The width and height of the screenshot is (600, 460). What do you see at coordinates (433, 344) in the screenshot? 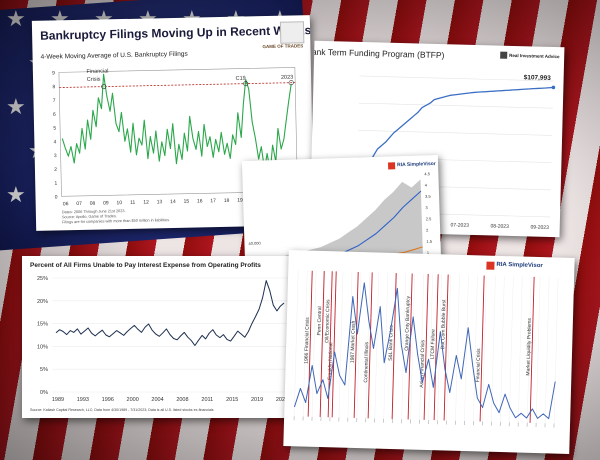
I see `event-label: LTCM Failure` at bounding box center [433, 344].